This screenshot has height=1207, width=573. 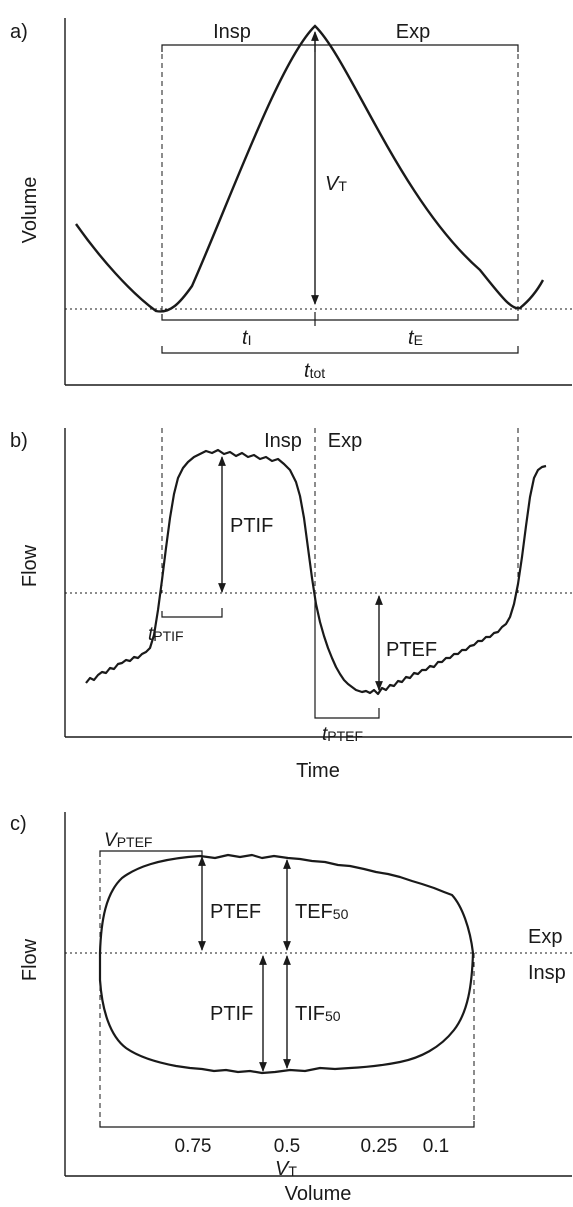 I want to click on panel-a-ti-label: tI, so click(x=246, y=338).